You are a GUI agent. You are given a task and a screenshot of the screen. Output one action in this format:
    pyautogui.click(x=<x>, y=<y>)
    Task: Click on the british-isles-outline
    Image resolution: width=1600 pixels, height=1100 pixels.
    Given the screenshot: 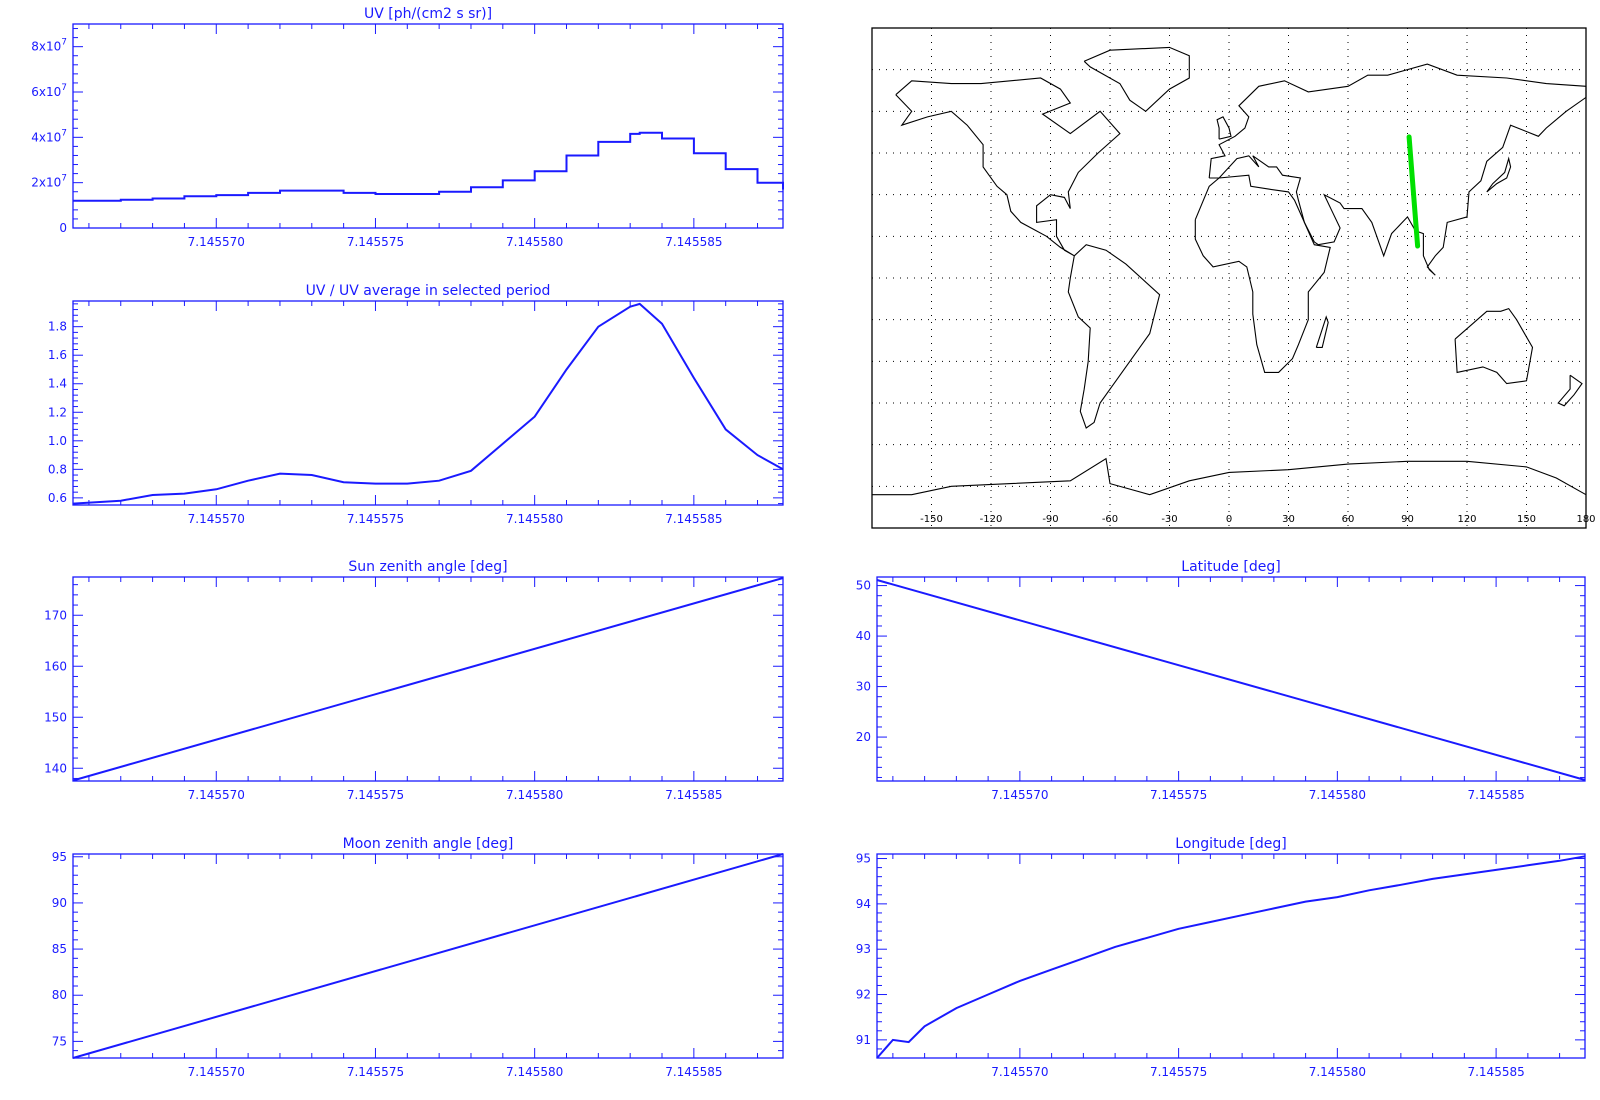 What is the action you would take?
    pyautogui.click(x=1224, y=128)
    